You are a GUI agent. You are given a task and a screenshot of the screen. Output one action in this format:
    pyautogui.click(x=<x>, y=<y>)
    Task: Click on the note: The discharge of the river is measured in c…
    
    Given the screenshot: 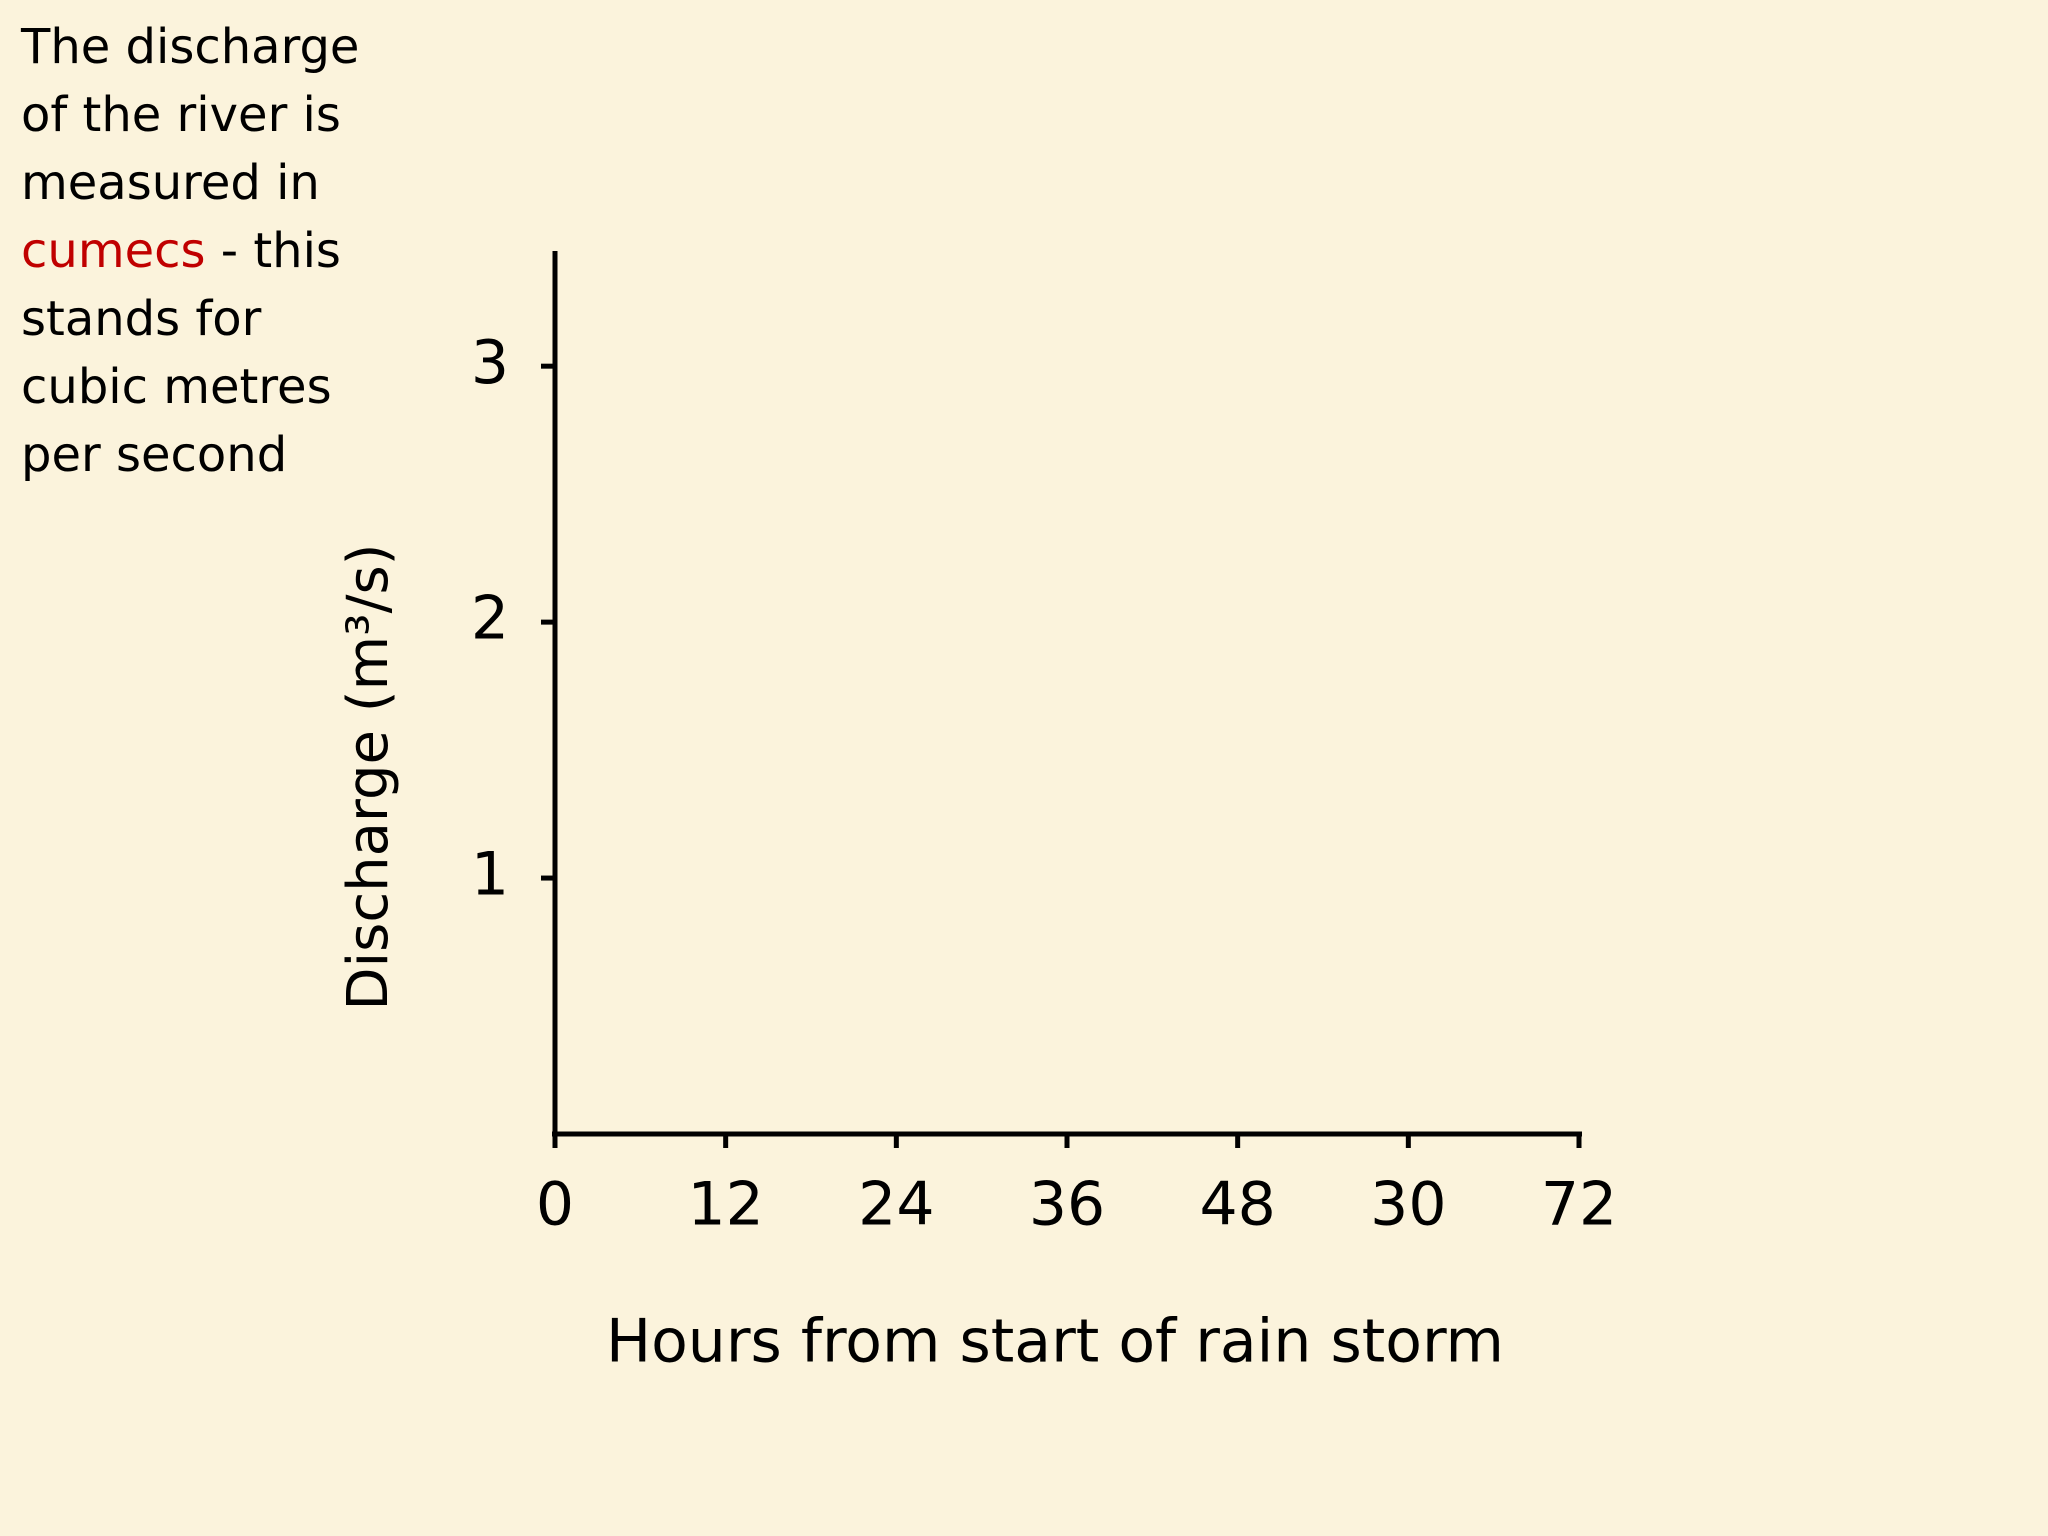 What is the action you would take?
    pyautogui.click(x=189, y=251)
    